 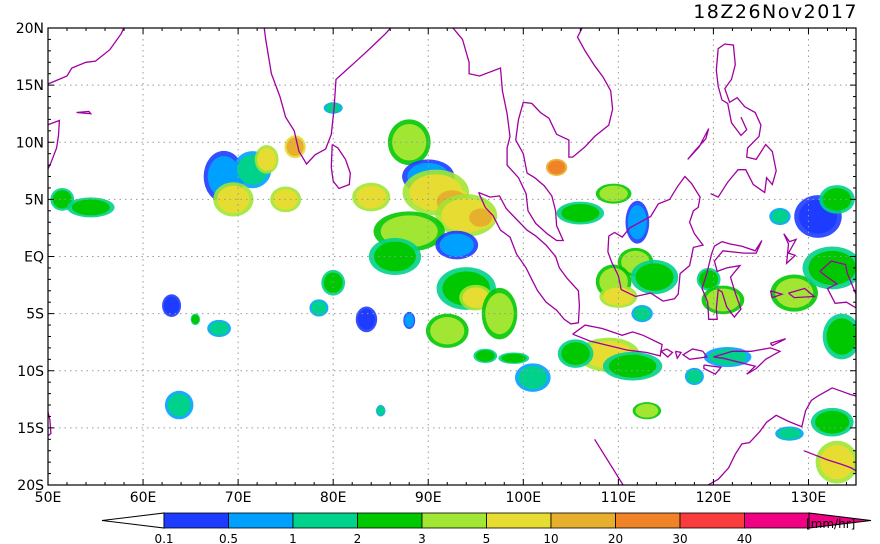 What do you see at coordinates (422, 538) in the screenshot?
I see `colorbar-level-label: 3` at bounding box center [422, 538].